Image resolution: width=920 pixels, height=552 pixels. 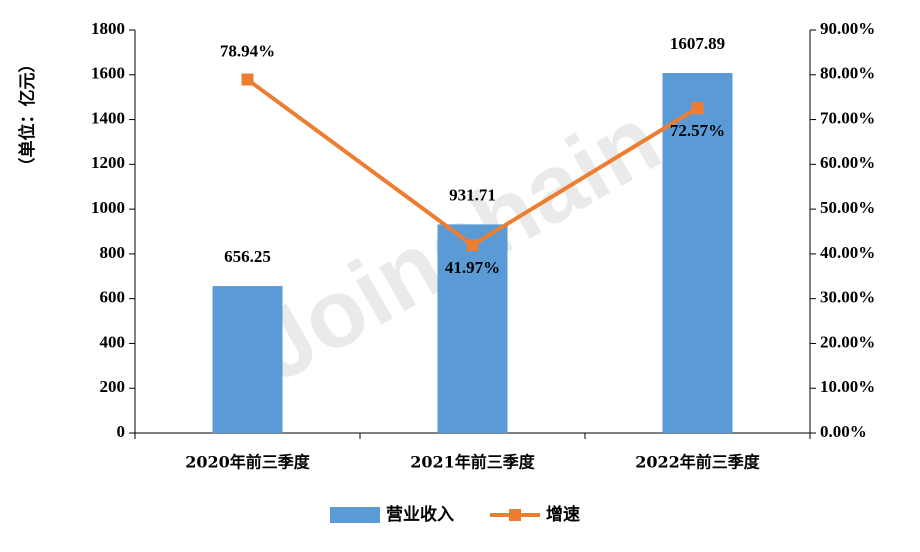 I want to click on y-tick-label: 1200, so click(x=108, y=162).